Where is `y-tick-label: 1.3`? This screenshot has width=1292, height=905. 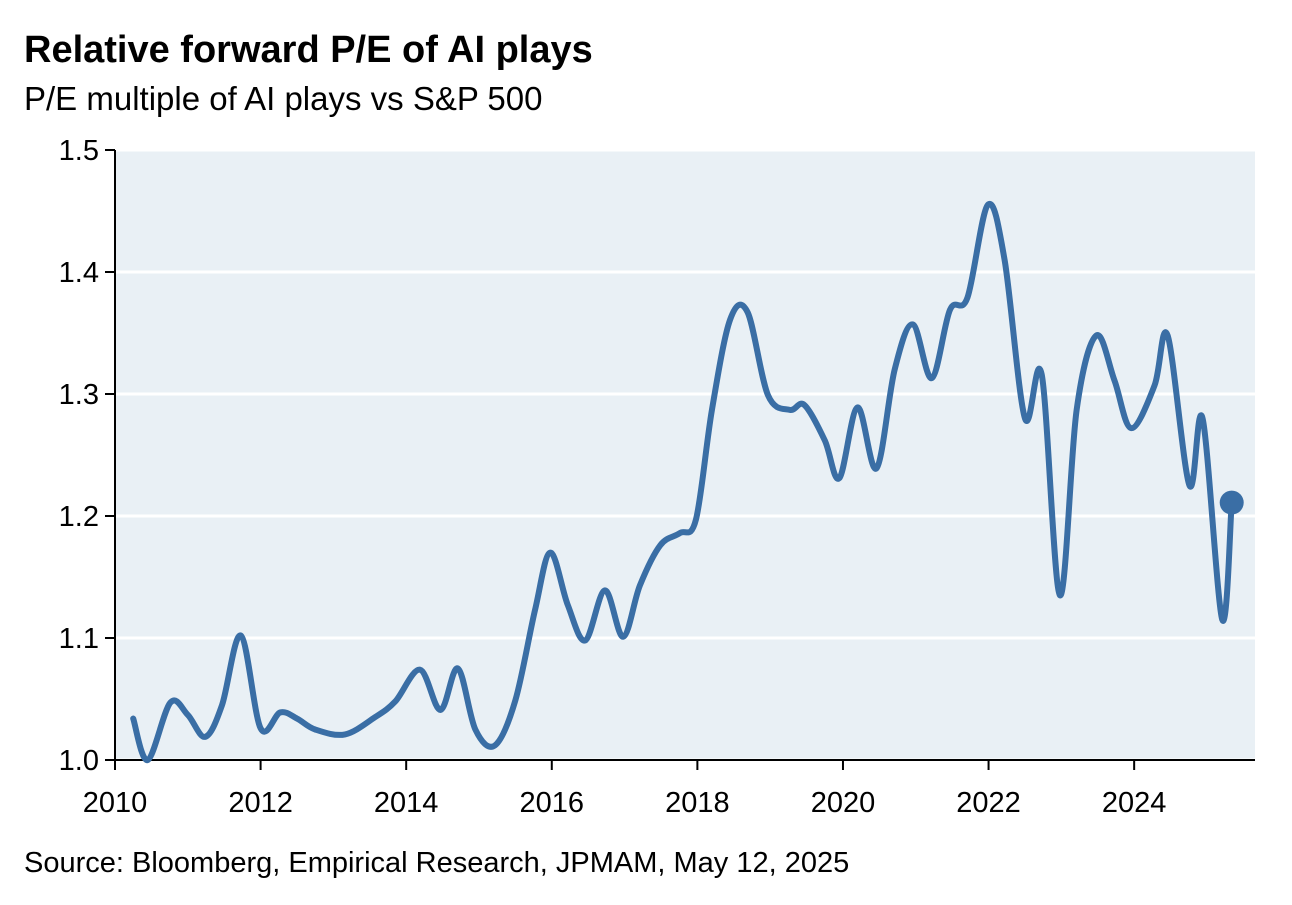 y-tick-label: 1.3 is located at coordinates (79, 395).